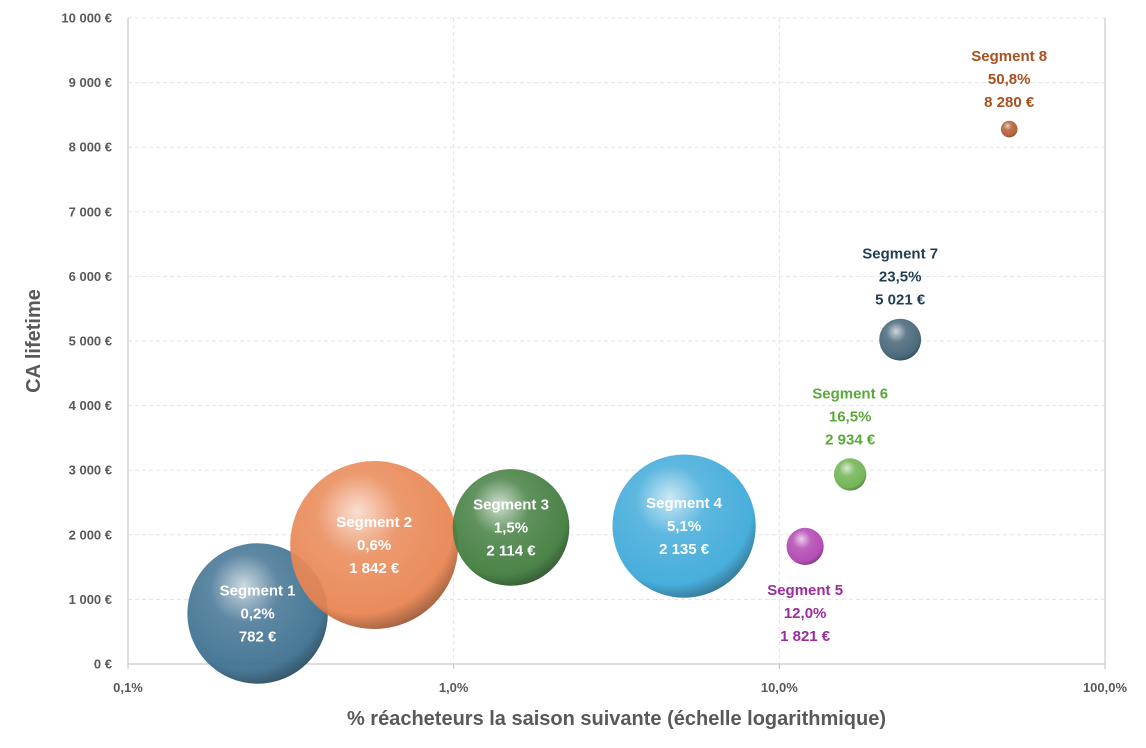 Image resolution: width=1146 pixels, height=748 pixels. What do you see at coordinates (374, 522) in the screenshot?
I see `bubble-label-name: Segment 2` at bounding box center [374, 522].